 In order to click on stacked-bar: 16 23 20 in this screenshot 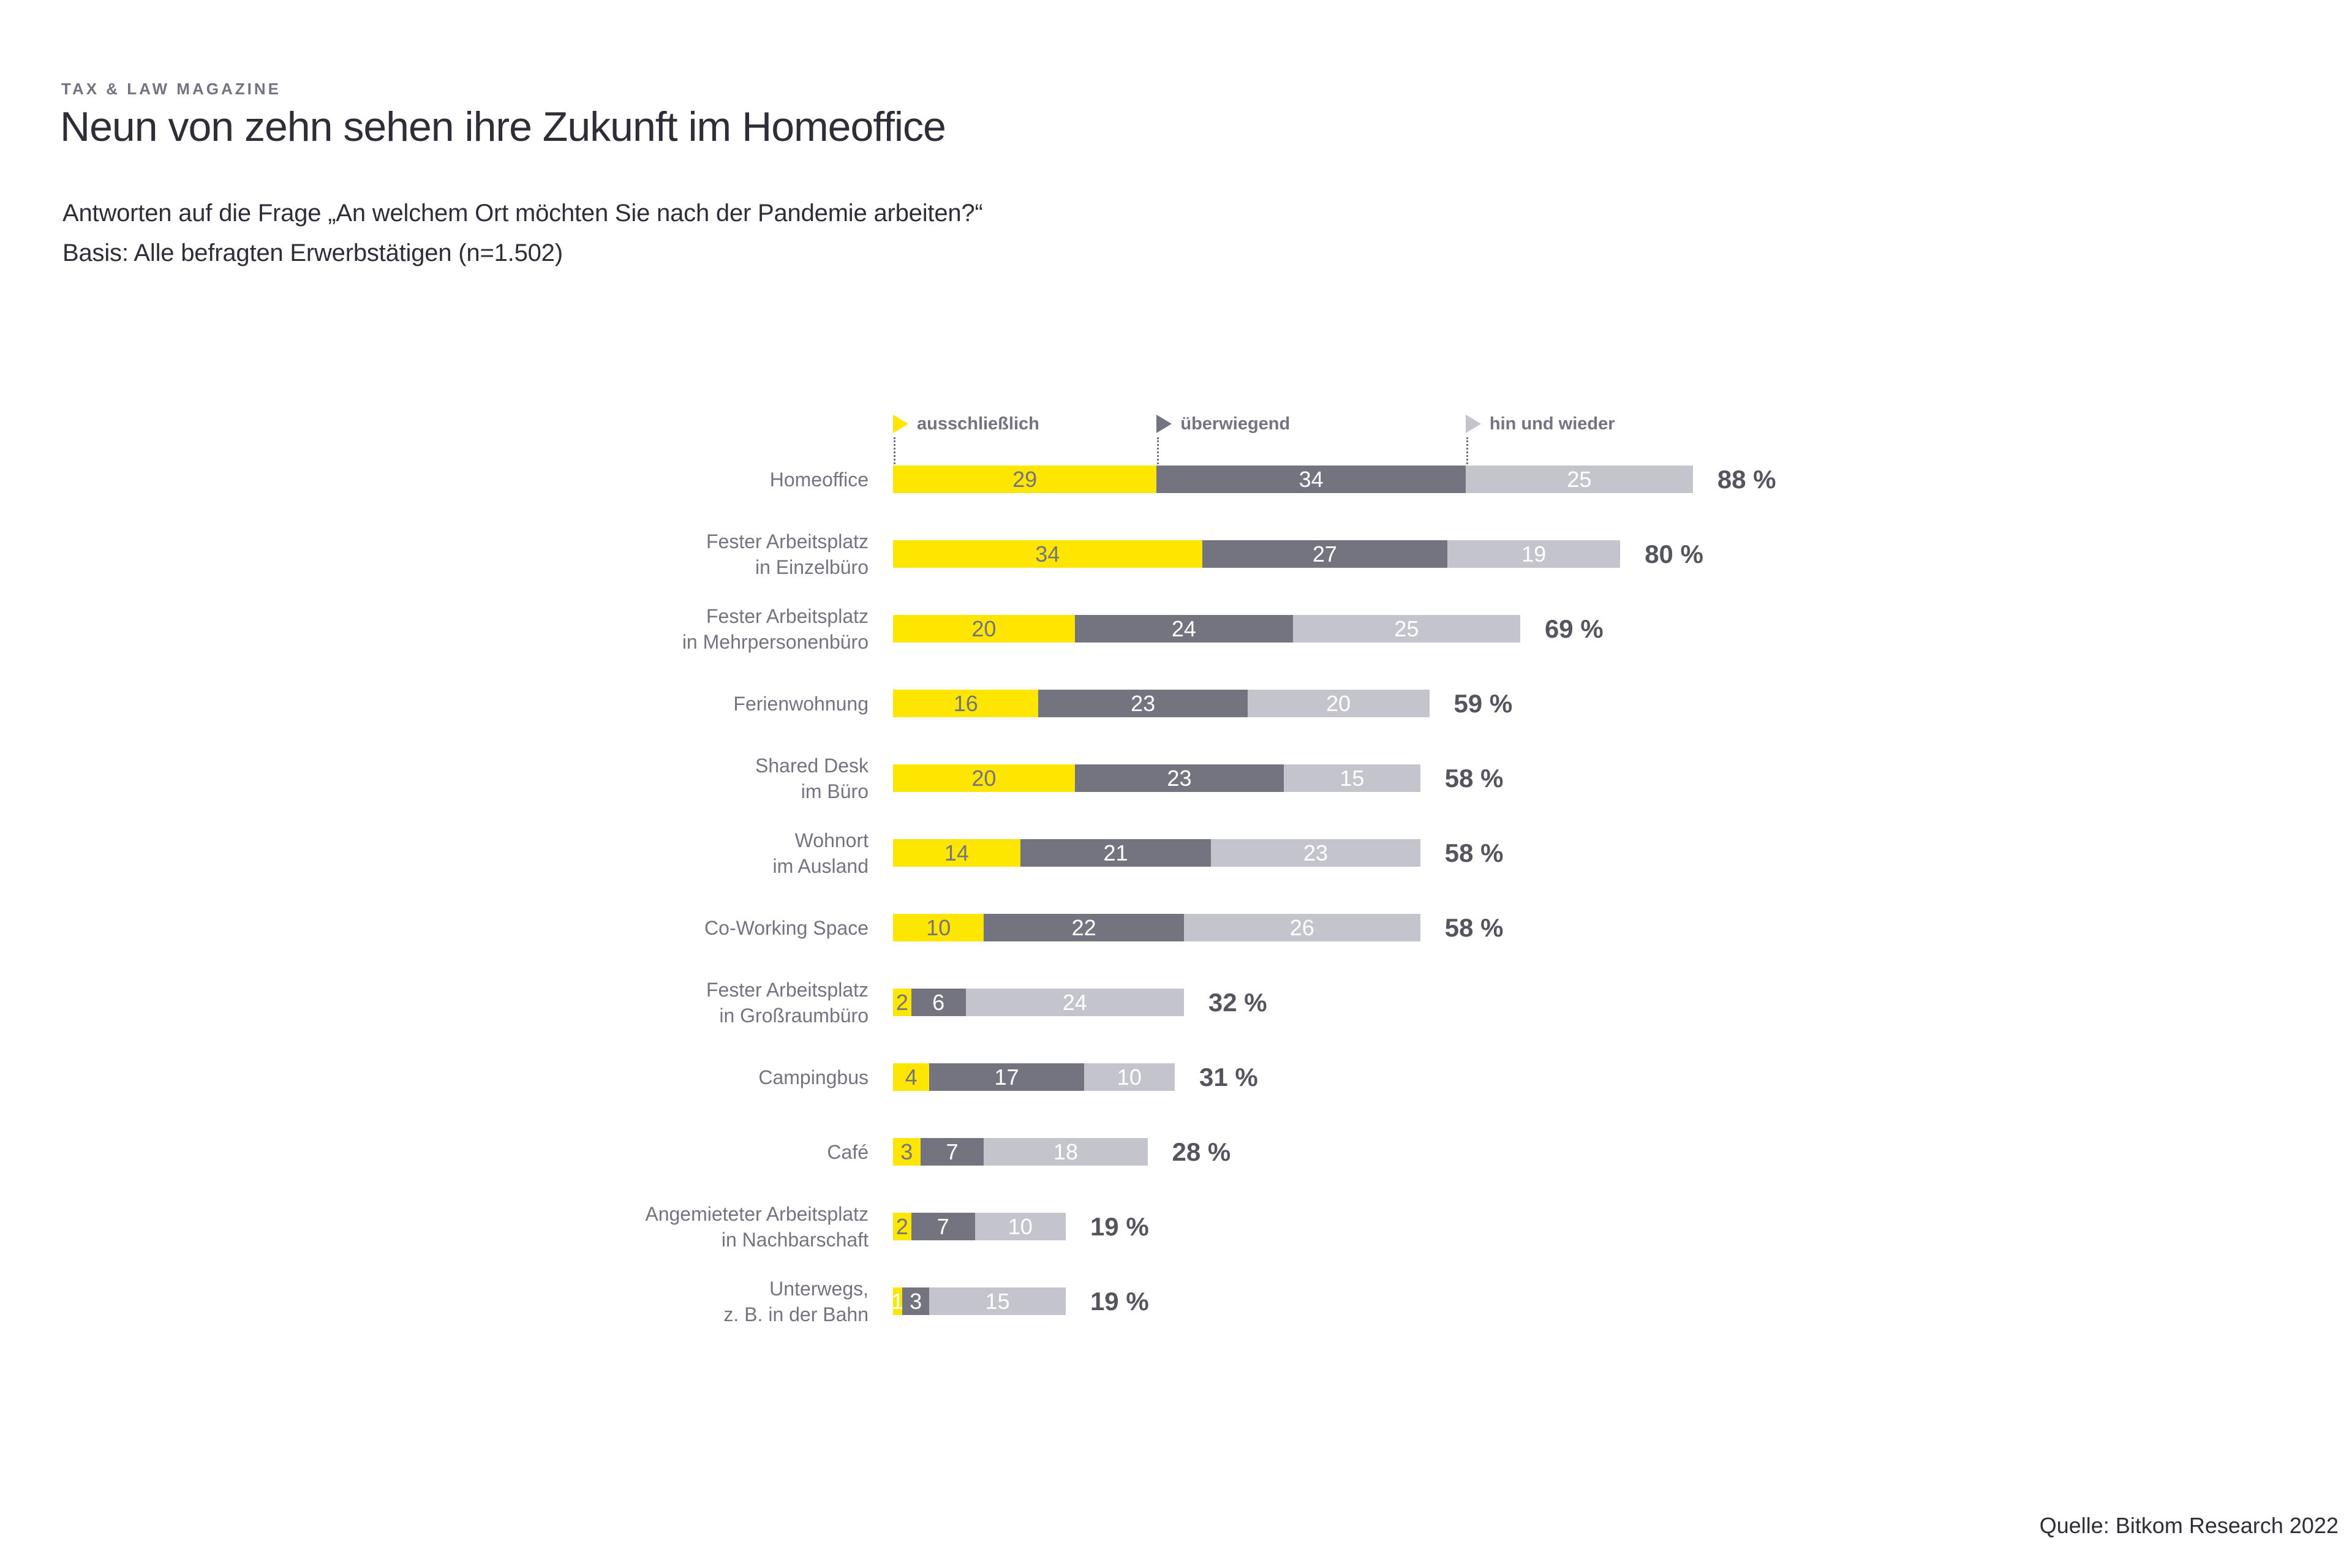, I will do `click(1162, 704)`.